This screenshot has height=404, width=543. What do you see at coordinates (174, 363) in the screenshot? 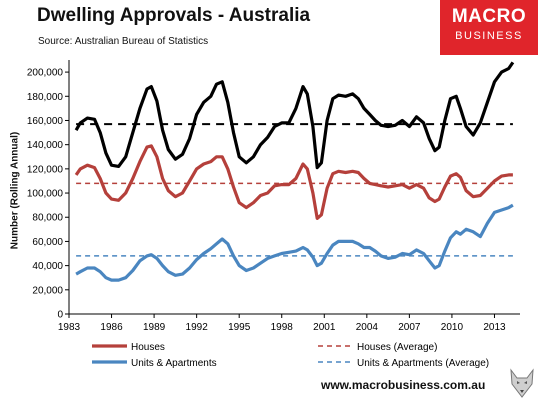
I see `legend-label-4: Units & Apartments` at bounding box center [174, 363].